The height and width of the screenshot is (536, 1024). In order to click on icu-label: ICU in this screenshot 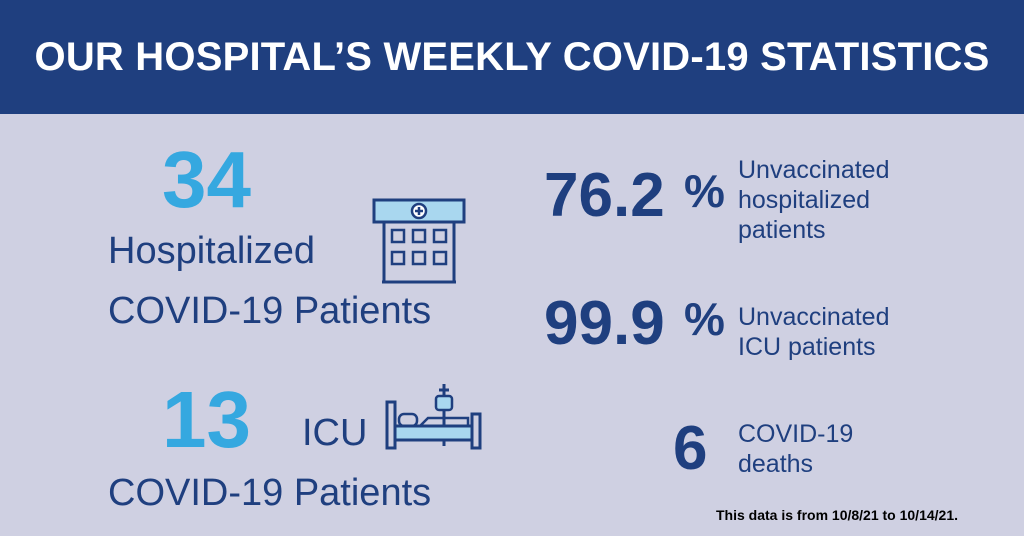, I will do `click(335, 433)`.